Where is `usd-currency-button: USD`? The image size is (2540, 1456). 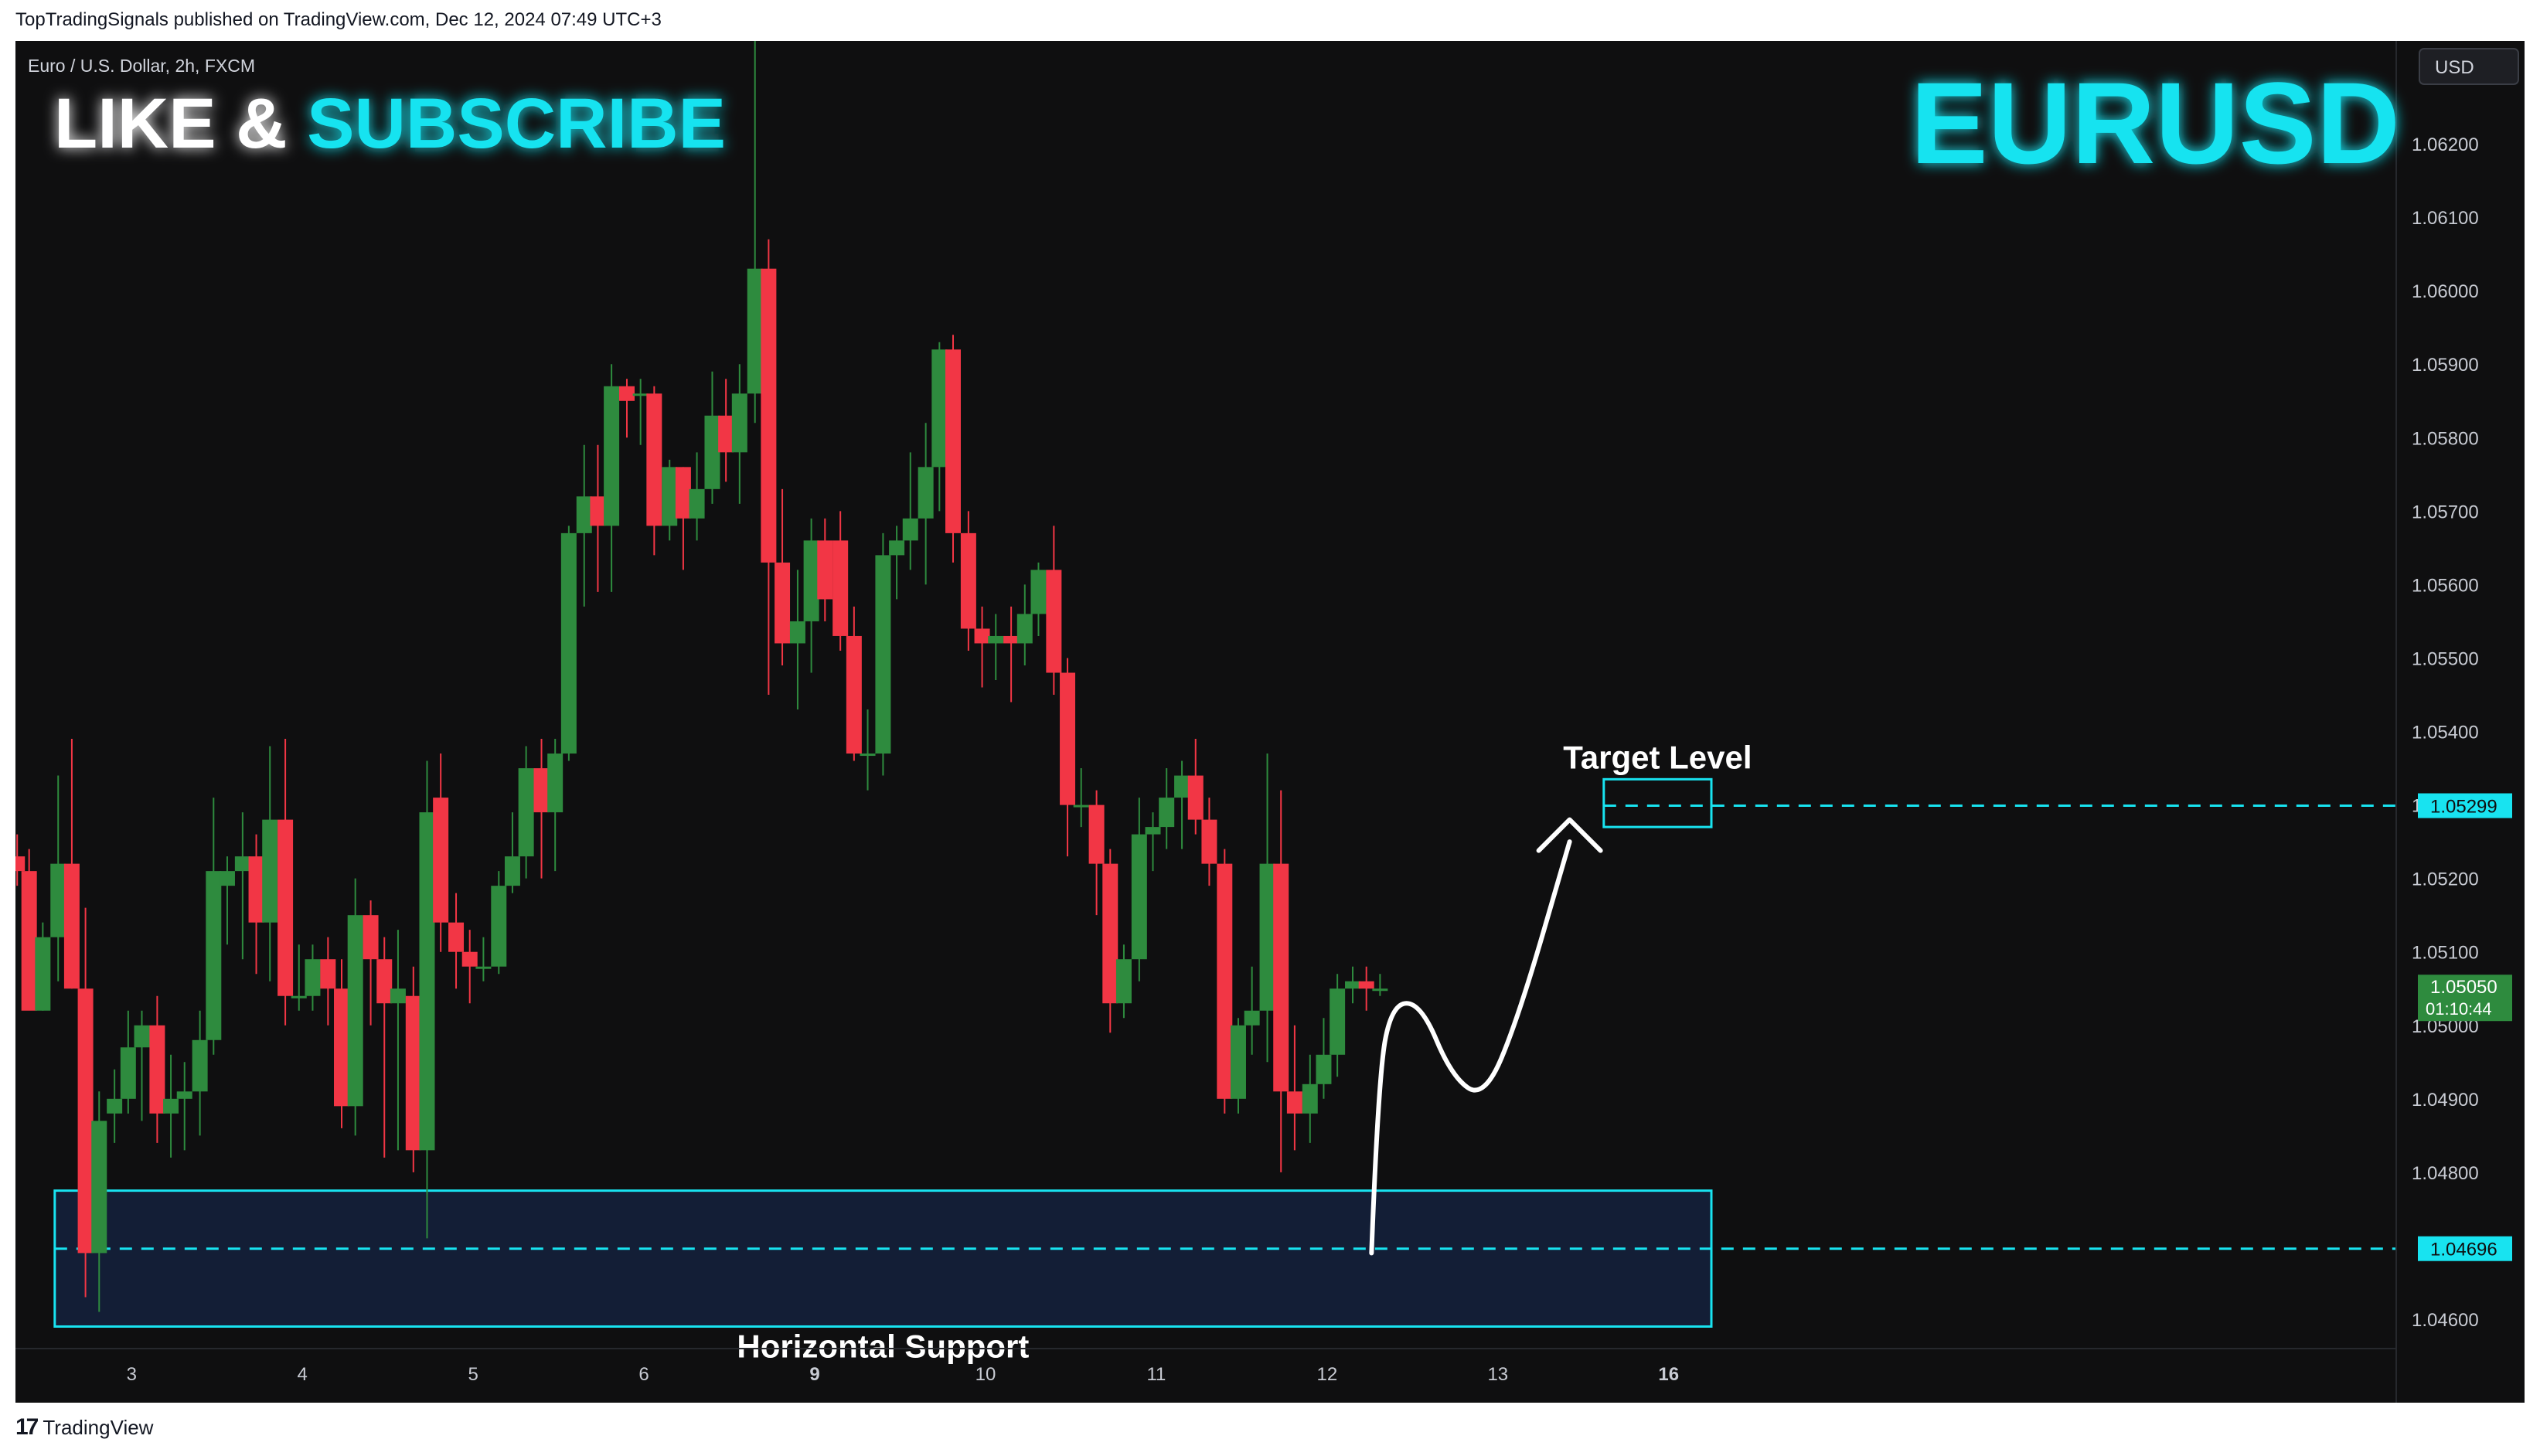
usd-currency-button: USD is located at coordinates (2469, 67).